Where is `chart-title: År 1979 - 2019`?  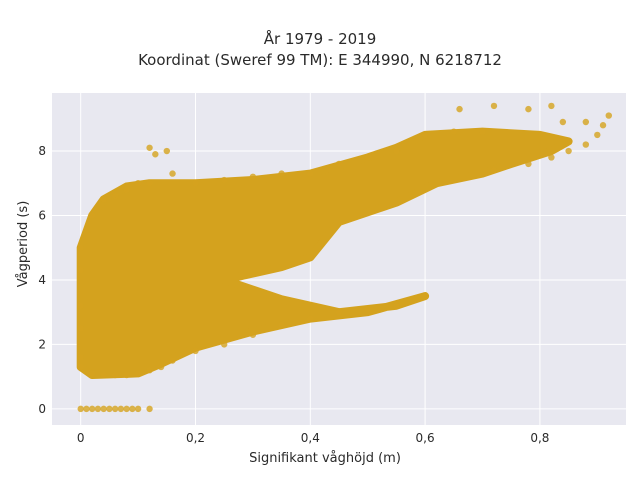
chart-title: År 1979 - 2019 is located at coordinates (320, 39).